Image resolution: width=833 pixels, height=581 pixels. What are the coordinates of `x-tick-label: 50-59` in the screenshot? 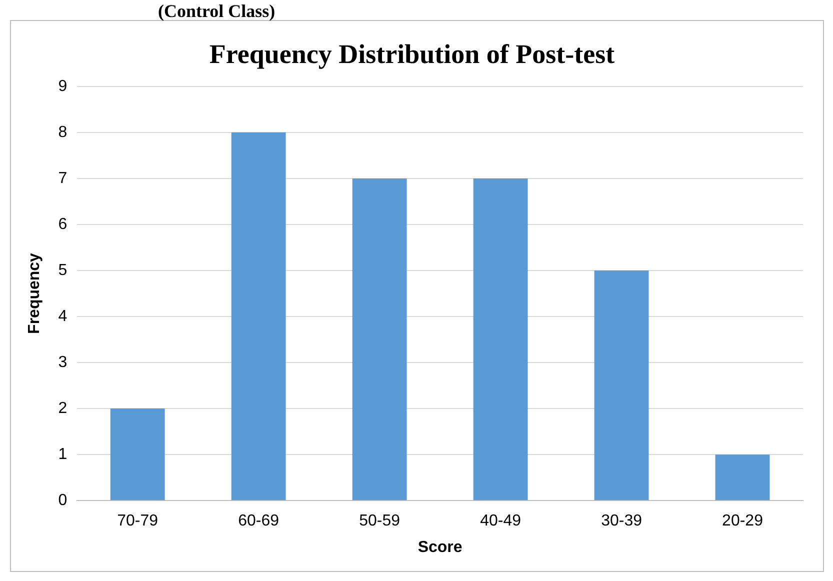 It's located at (379, 521).